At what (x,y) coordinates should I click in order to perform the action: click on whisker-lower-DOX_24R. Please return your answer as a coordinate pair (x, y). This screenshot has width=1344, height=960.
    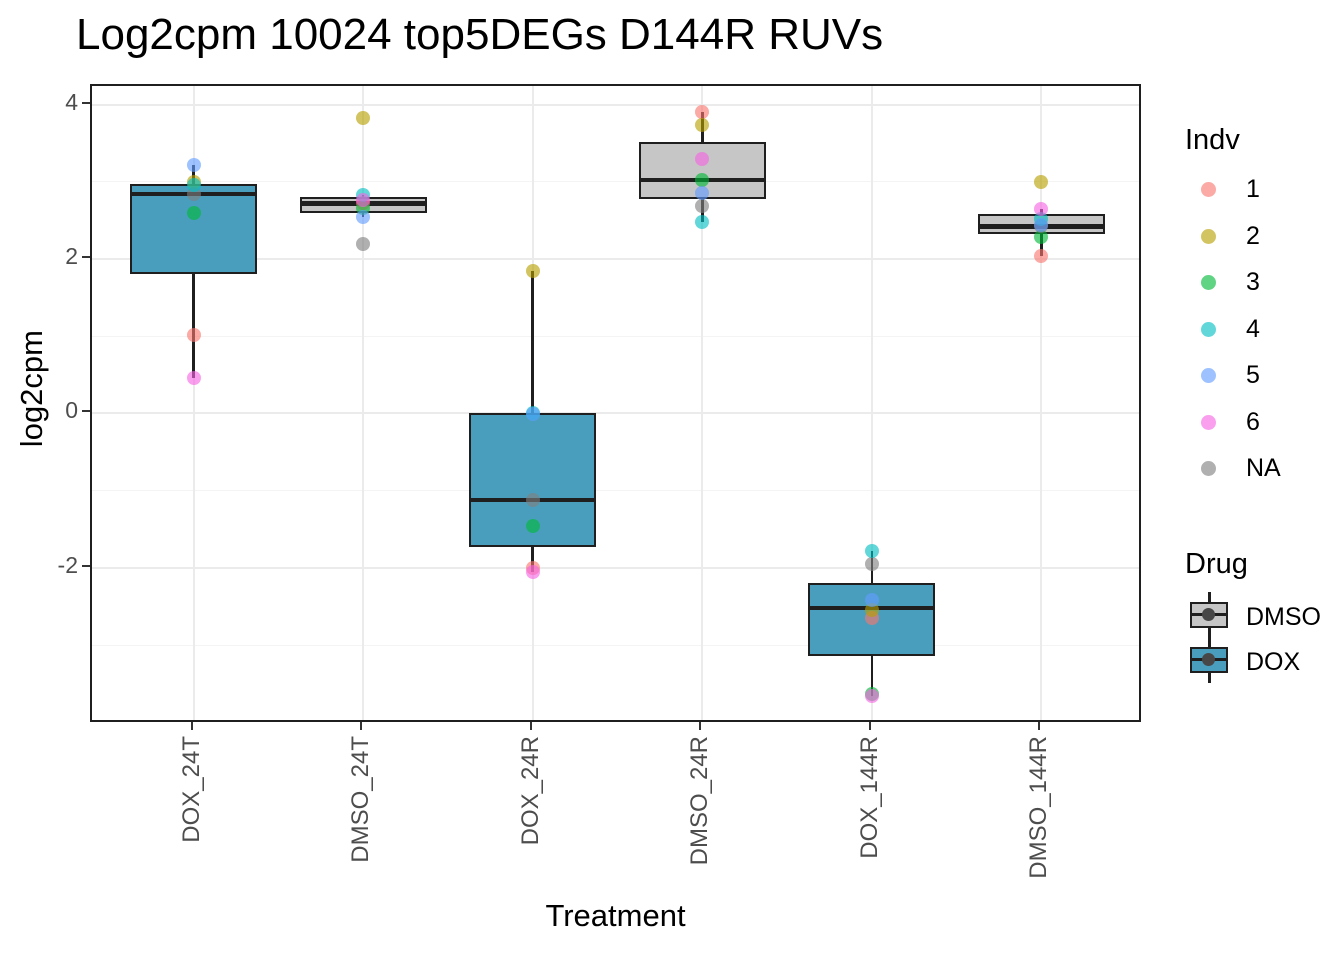
    Looking at the image, I should click on (532, 559).